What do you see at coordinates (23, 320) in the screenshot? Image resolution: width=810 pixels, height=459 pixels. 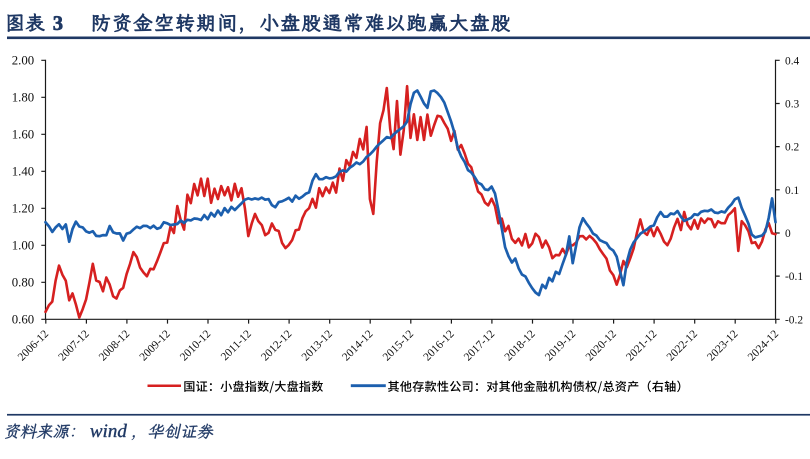 I see `svg-text: 0.60` at bounding box center [23, 320].